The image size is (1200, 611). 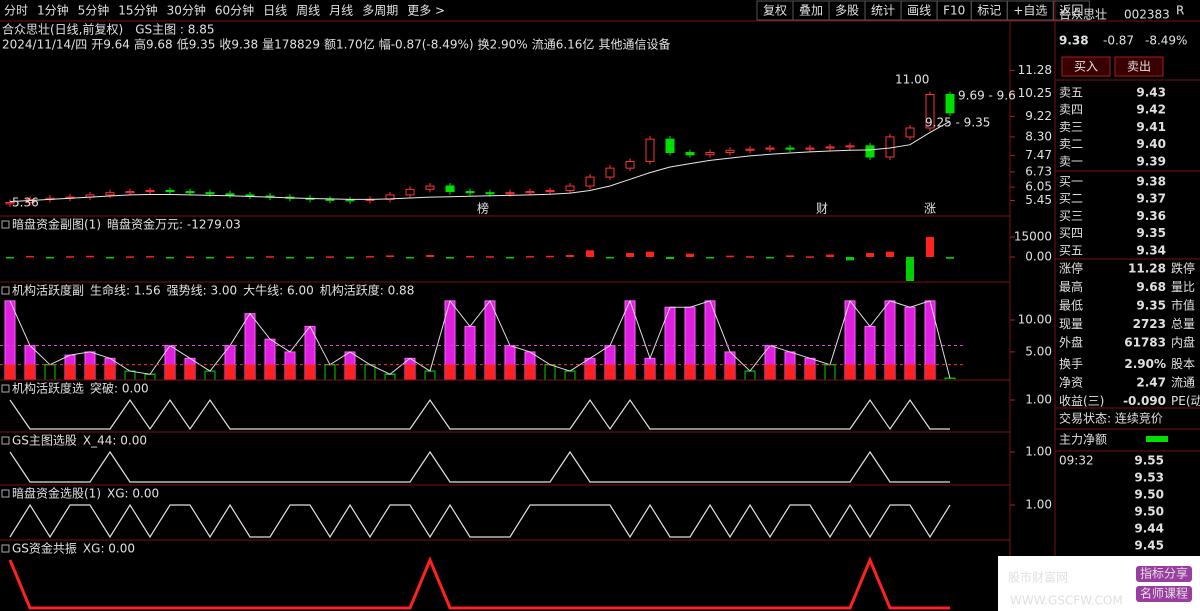 I want to click on info-item: 开9.64, so click(x=110, y=45).